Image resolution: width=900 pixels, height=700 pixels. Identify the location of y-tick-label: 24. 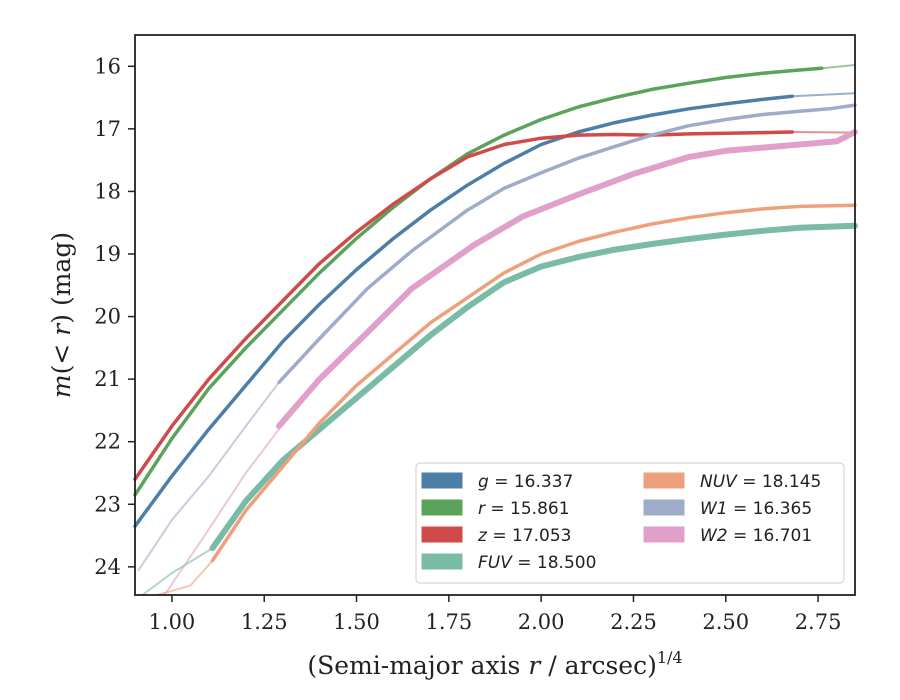
(107, 567).